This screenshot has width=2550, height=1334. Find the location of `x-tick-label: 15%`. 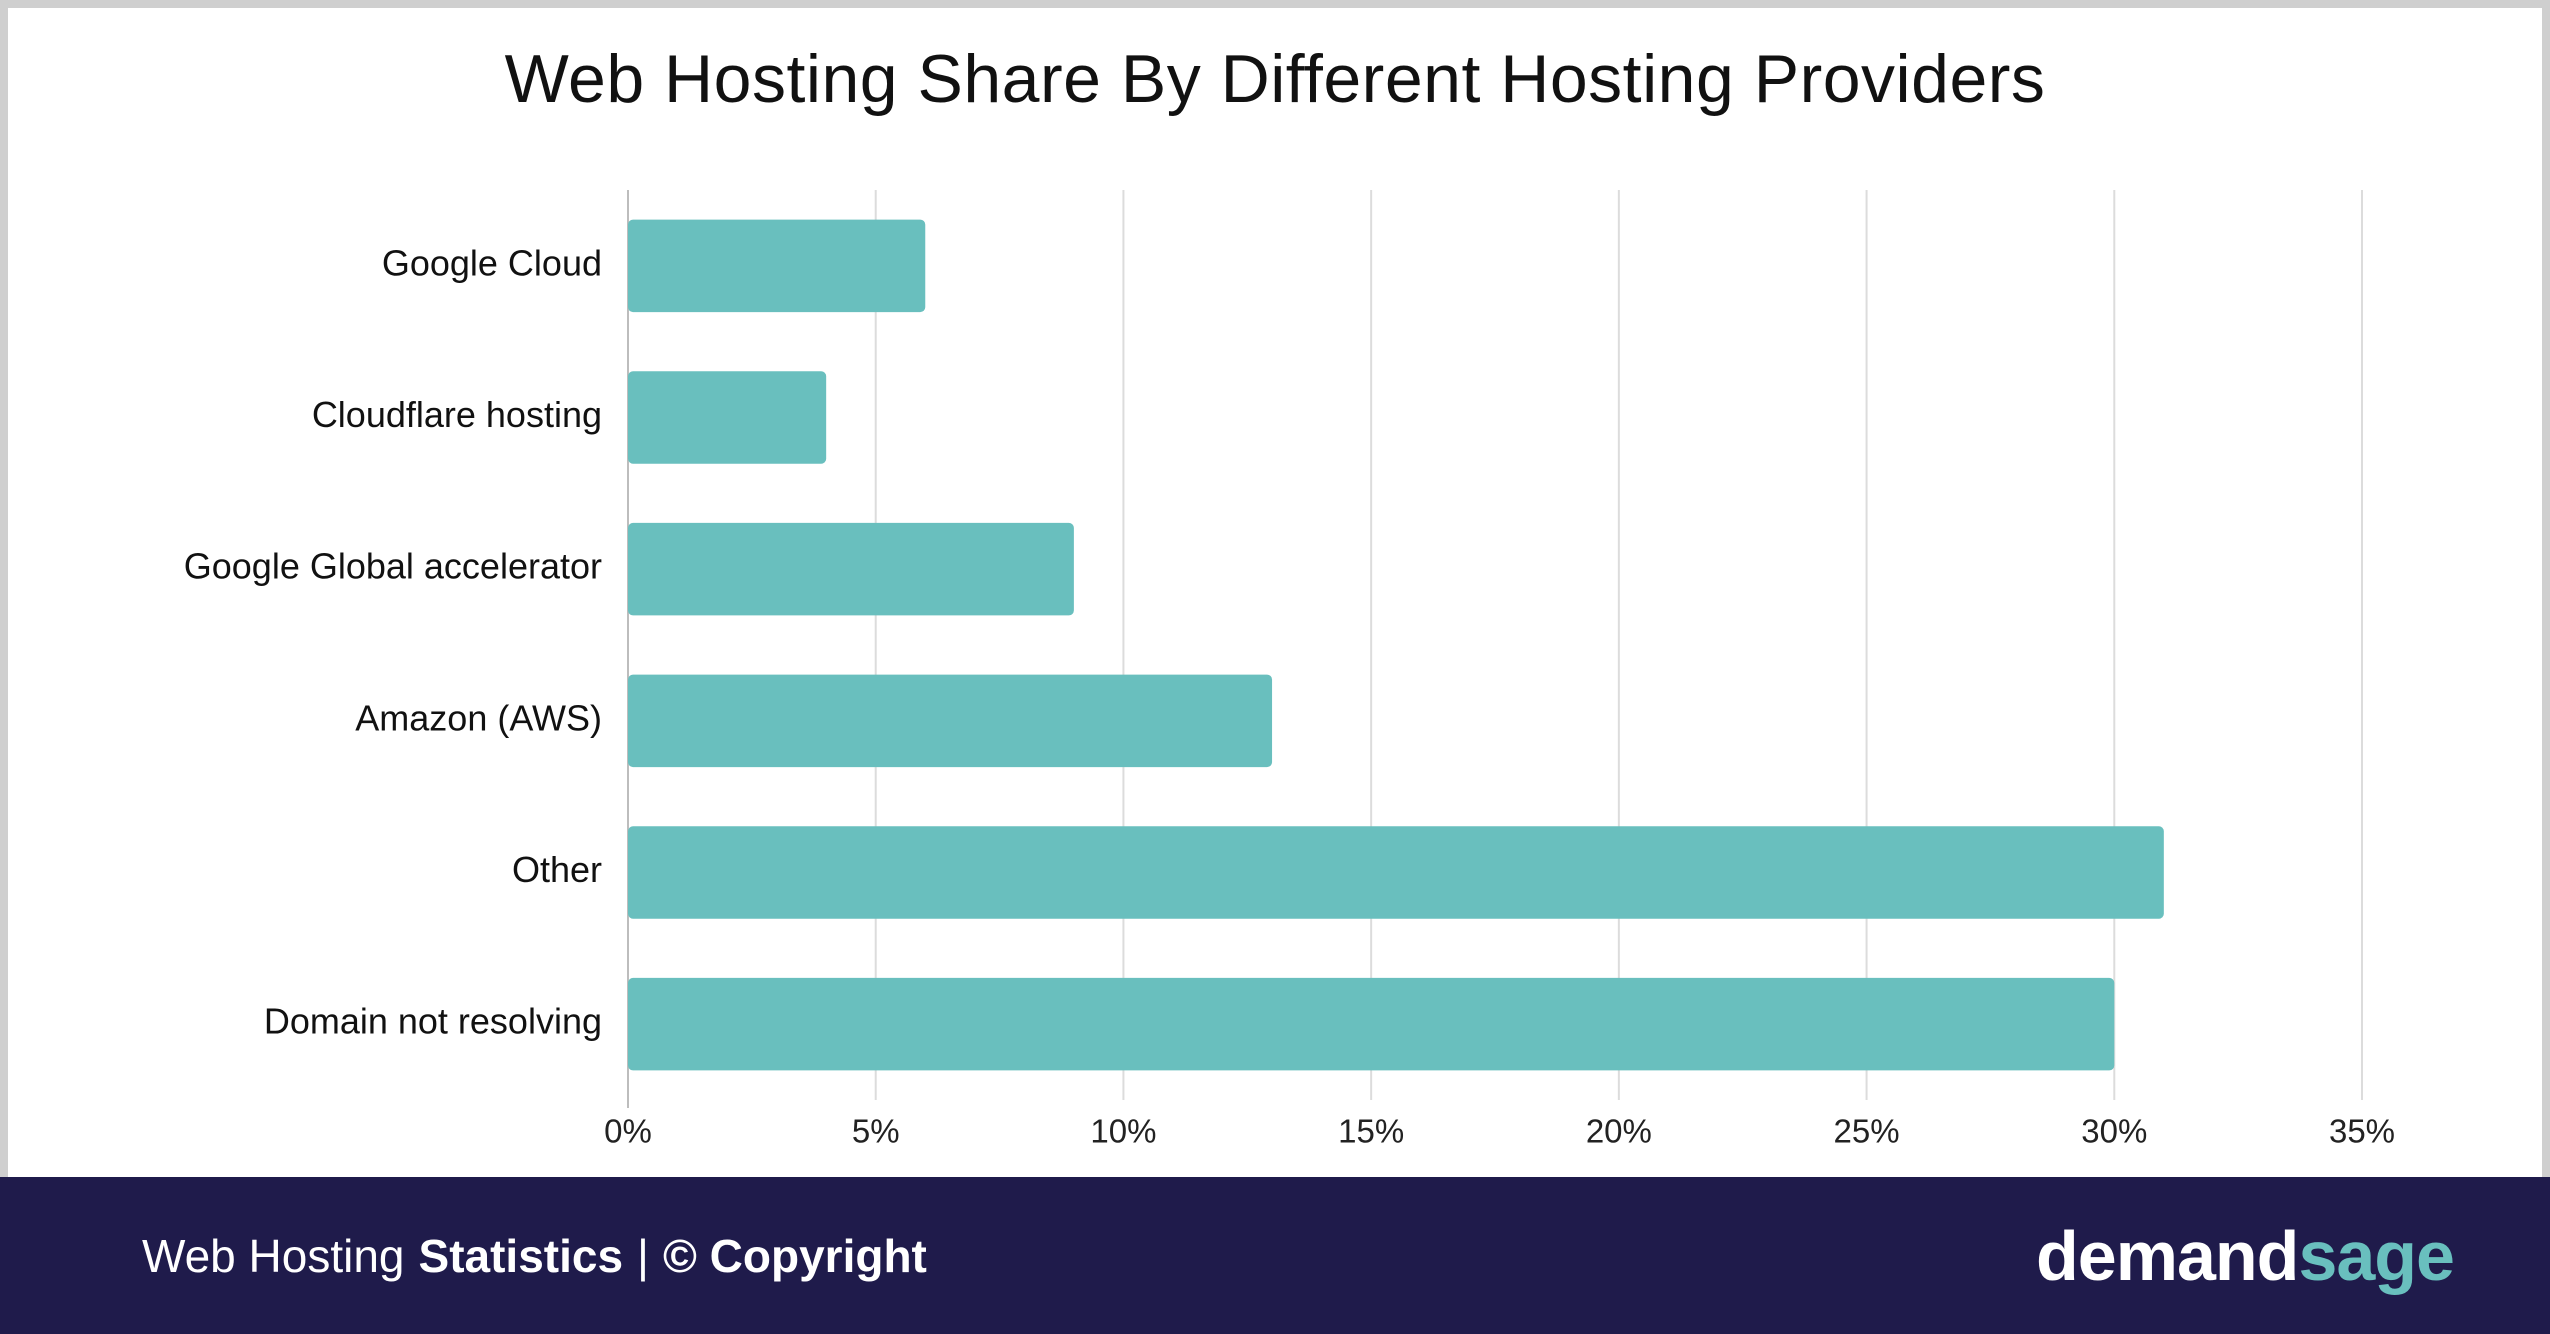

x-tick-label: 15% is located at coordinates (1371, 1131).